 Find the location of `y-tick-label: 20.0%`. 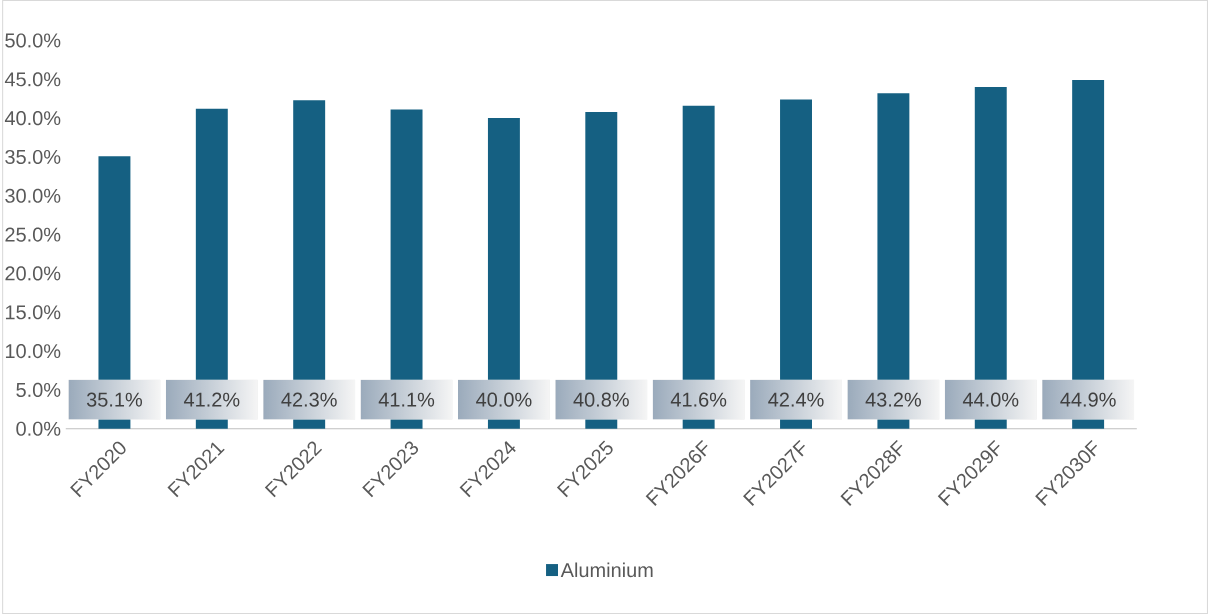

y-tick-label: 20.0% is located at coordinates (33, 273).